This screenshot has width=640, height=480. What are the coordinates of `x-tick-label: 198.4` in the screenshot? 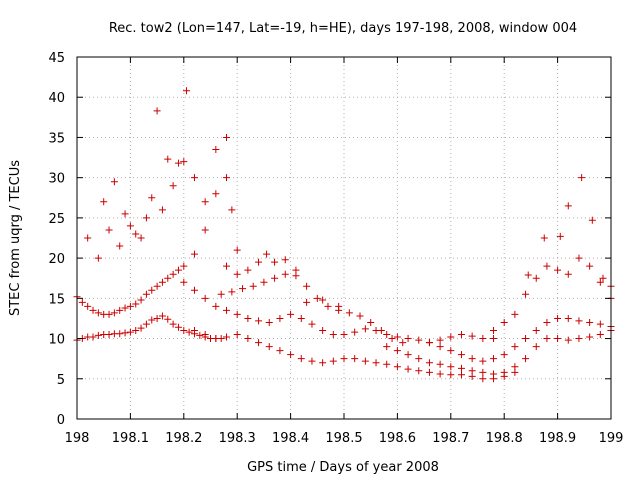 It's located at (290, 438).